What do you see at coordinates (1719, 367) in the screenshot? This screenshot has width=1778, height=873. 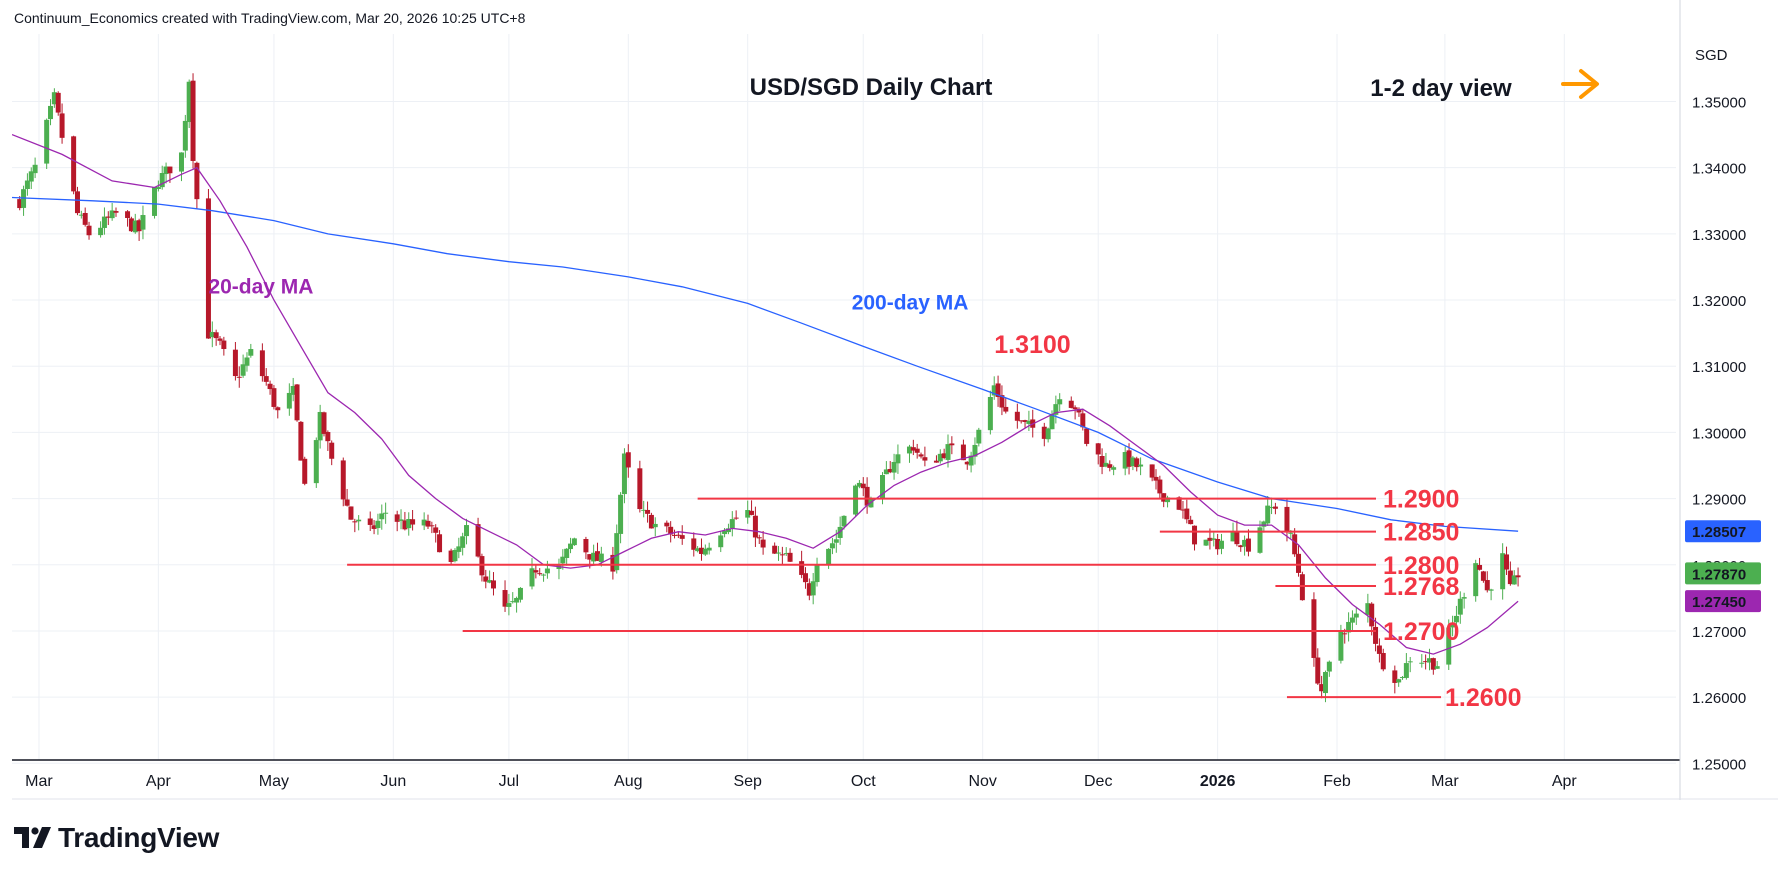 I see `price-tick-label: 1.31000` at bounding box center [1719, 367].